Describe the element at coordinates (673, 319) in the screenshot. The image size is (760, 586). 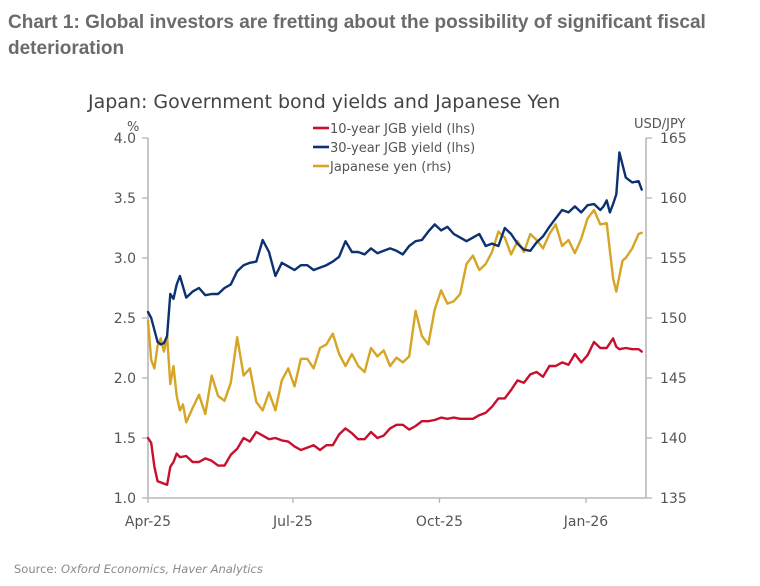
I see `right-tick-label: 150` at that location.